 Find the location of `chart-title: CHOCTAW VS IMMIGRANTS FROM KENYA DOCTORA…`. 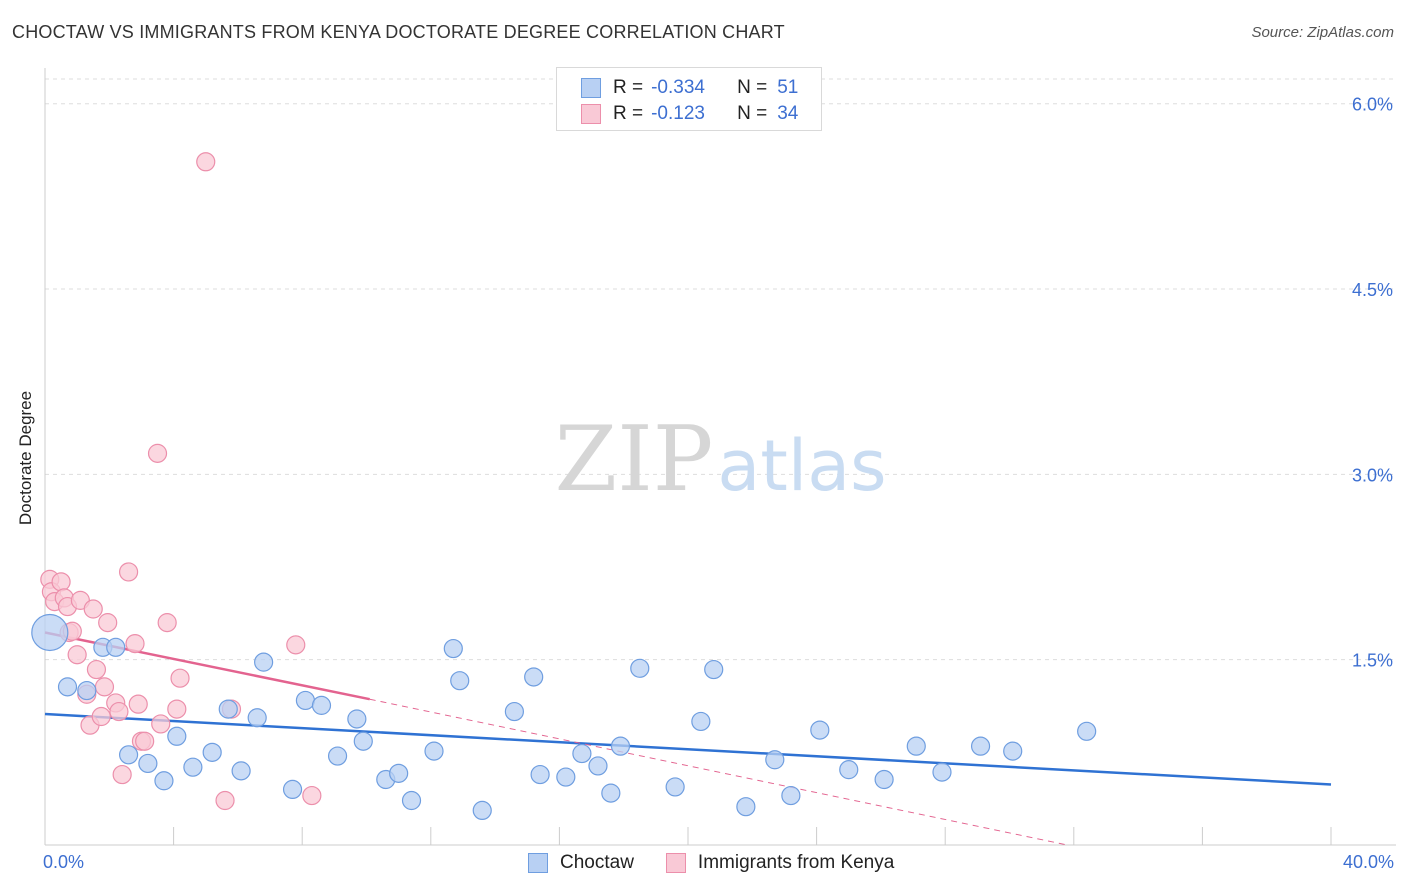

chart-title: CHOCTAW VS IMMIGRANTS FROM KENYA DOCTORA… is located at coordinates (398, 32).